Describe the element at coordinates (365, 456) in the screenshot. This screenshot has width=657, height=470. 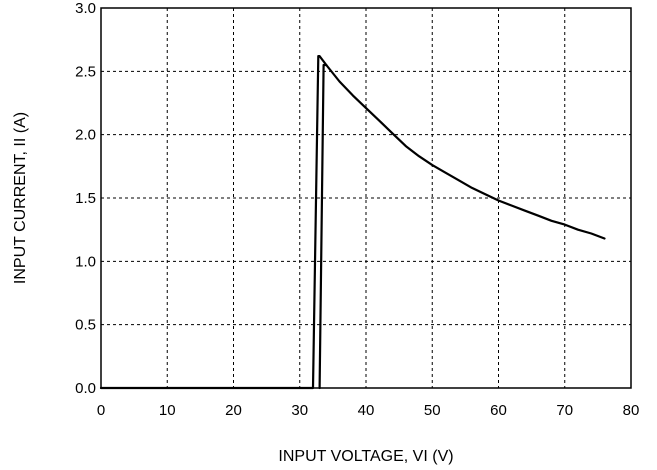
I see `x-axis-title: INPUT VOLTAGE, VI (V)` at that location.